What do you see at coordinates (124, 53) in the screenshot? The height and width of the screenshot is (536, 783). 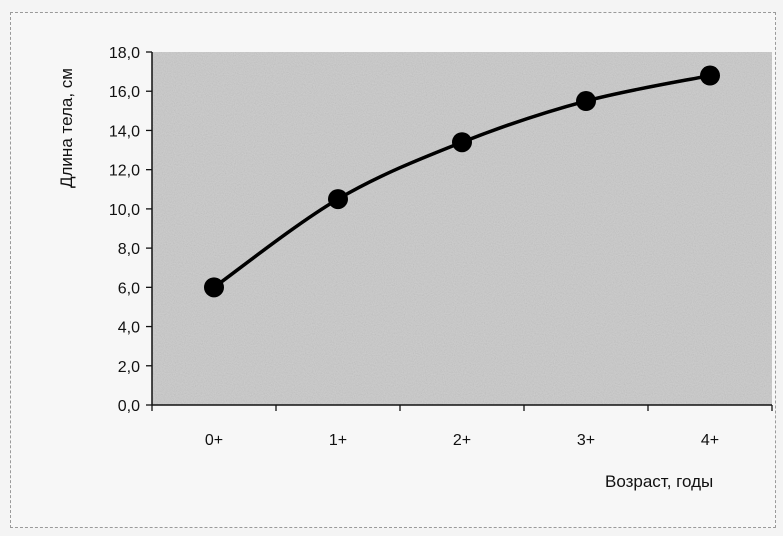 I see `y-tick-label: 18,0` at bounding box center [124, 53].